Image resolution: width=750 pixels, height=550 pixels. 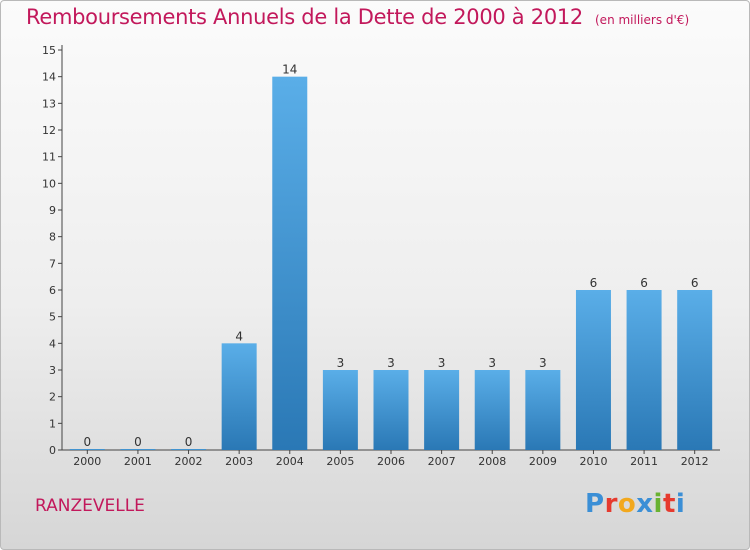 I want to click on y-tick-label: 1, so click(x=52, y=423).